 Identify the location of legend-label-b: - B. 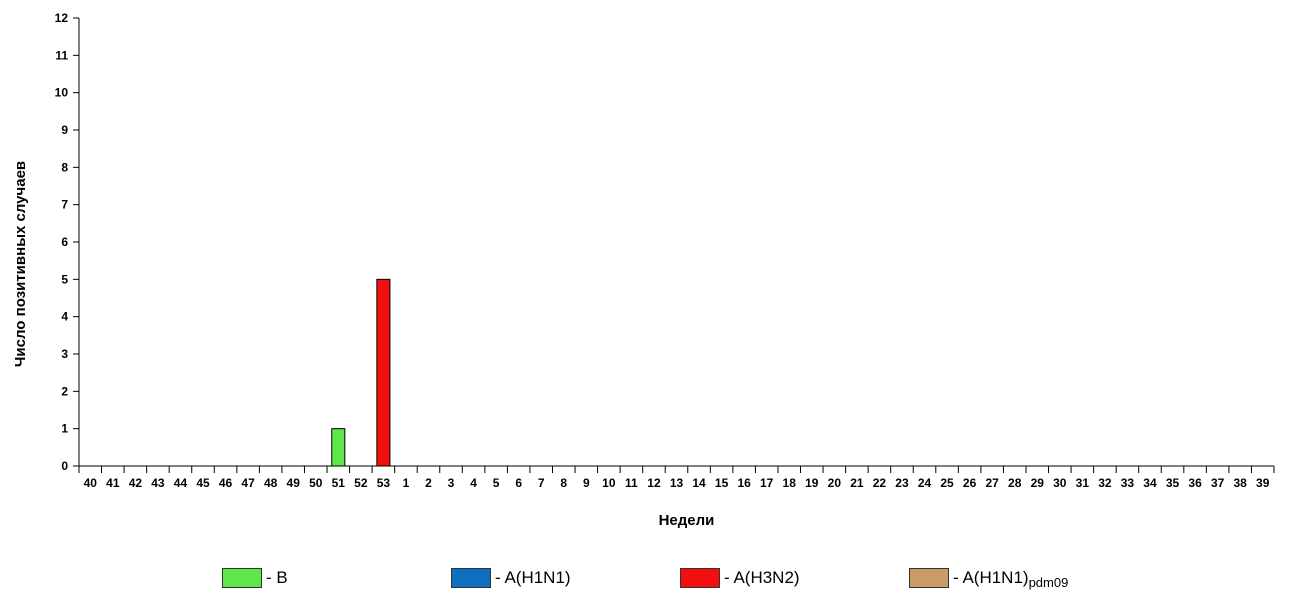
(277, 577).